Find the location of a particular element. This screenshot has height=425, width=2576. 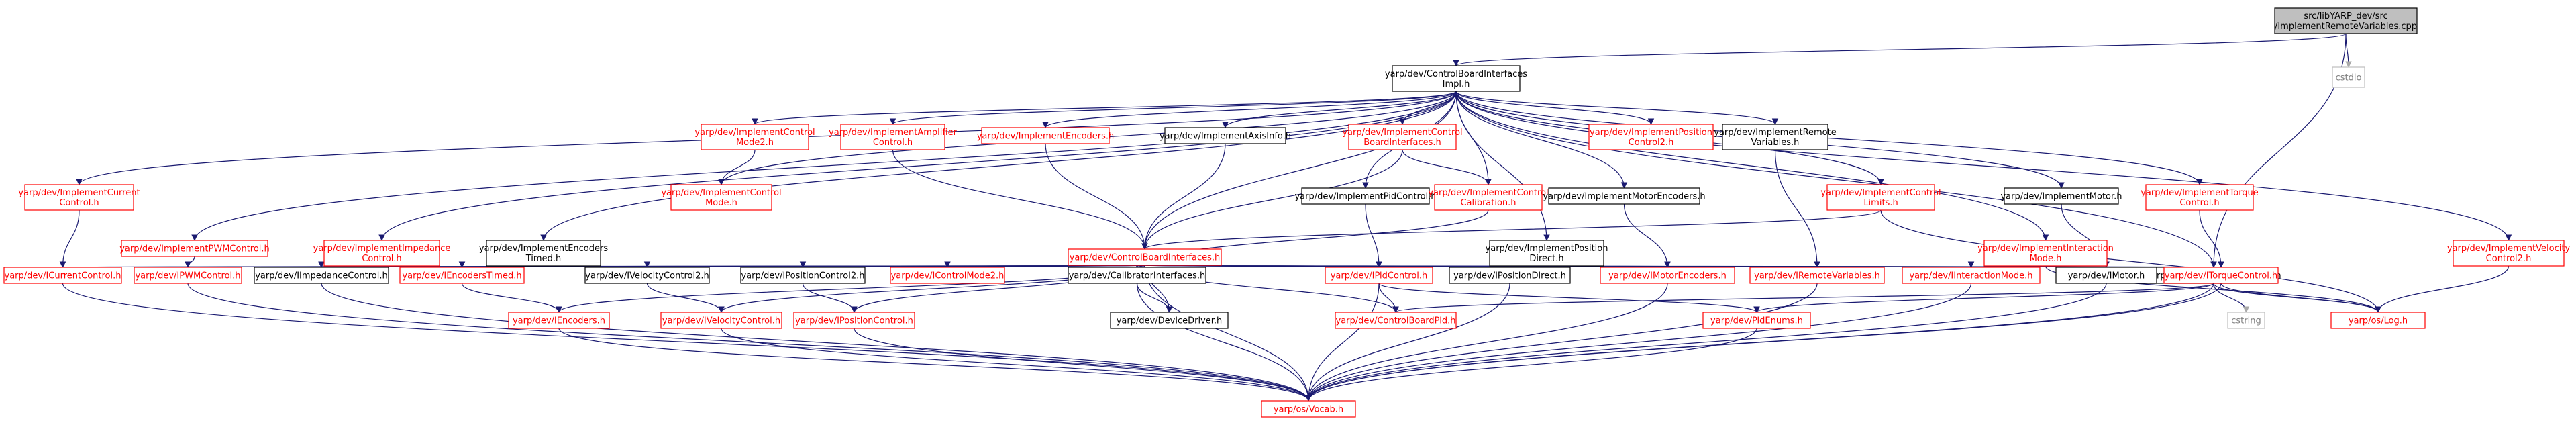

node-implement-motor: yarp/dev/ImplementMotor.h is located at coordinates (2061, 196).